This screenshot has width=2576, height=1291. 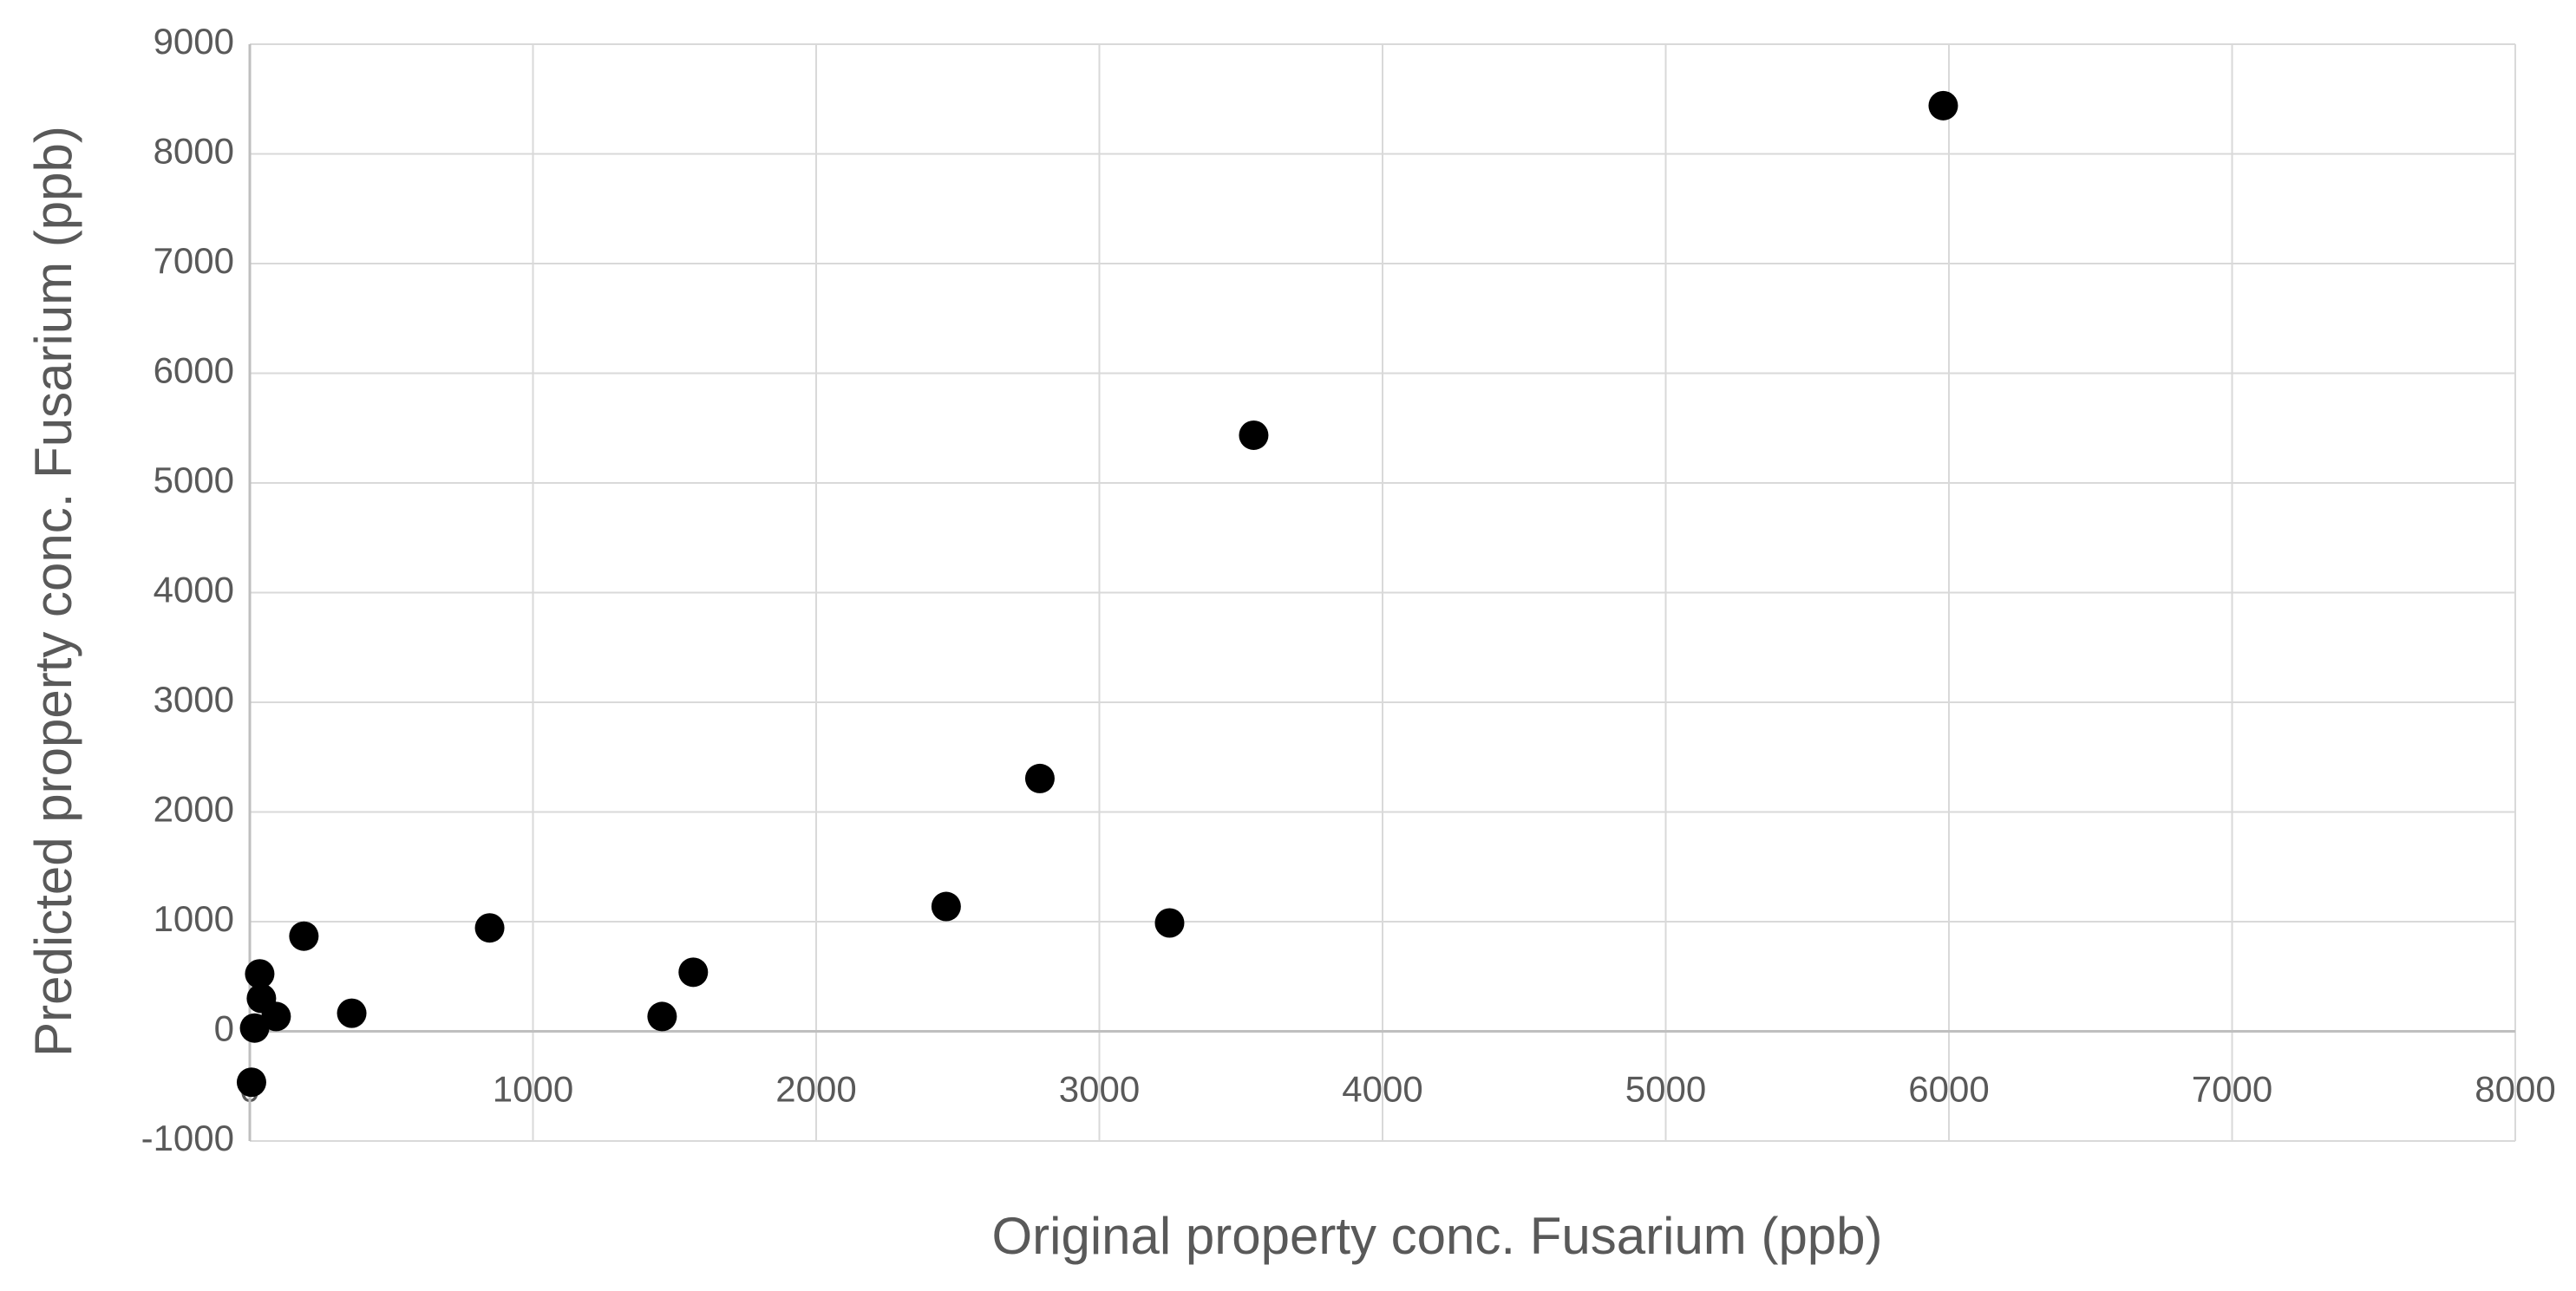 I want to click on y-tick-label: -1000, so click(x=187, y=1138).